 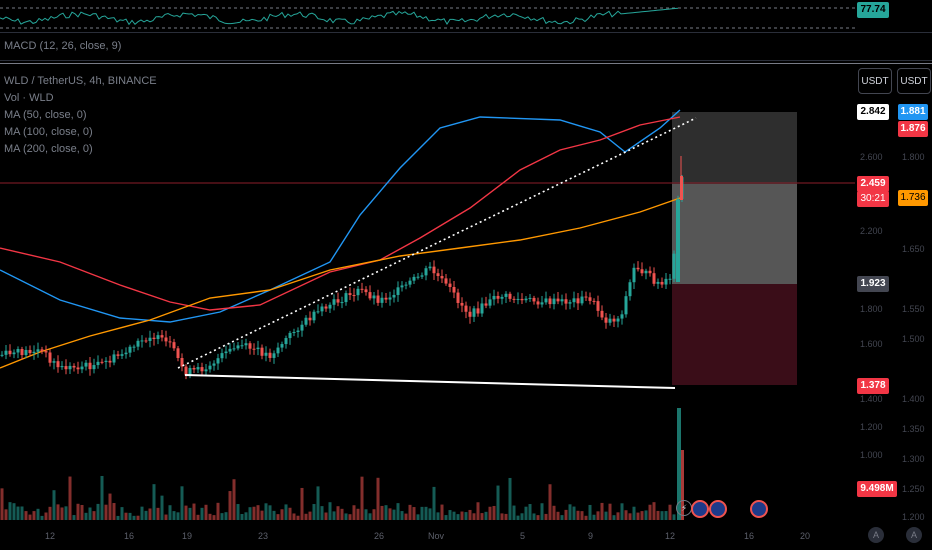 What do you see at coordinates (873, 184) in the screenshot?
I see `last-price-label: 2.459` at bounding box center [873, 184].